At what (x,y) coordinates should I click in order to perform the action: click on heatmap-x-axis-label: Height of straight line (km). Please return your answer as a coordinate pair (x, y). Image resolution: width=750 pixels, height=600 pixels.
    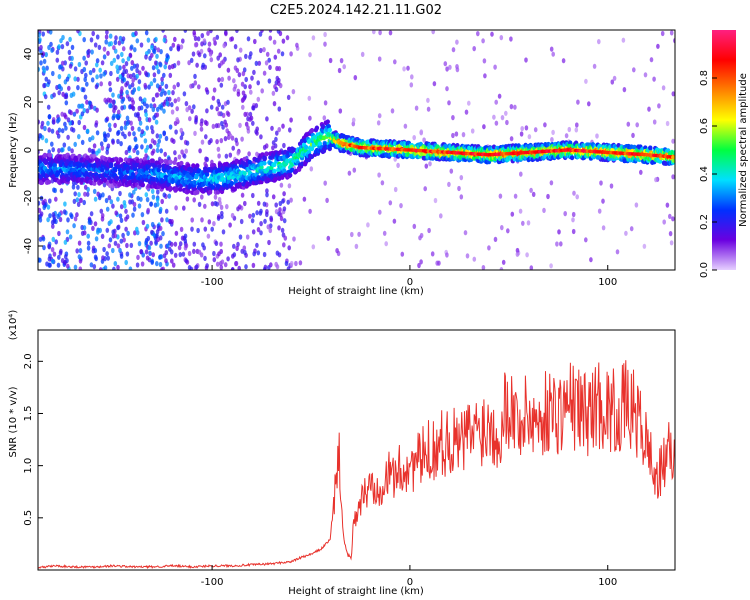
    Looking at the image, I should click on (356, 291).